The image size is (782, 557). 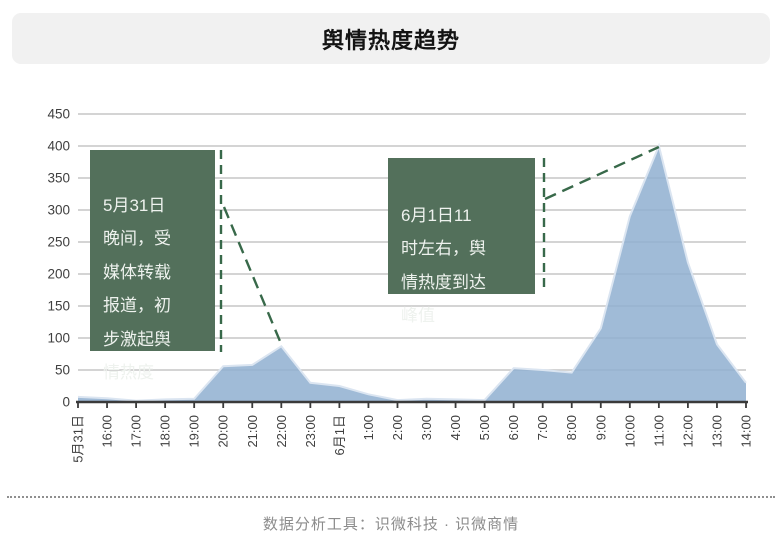 What do you see at coordinates (194, 431) in the screenshot?
I see `svg-text: 19:00` at bounding box center [194, 431].